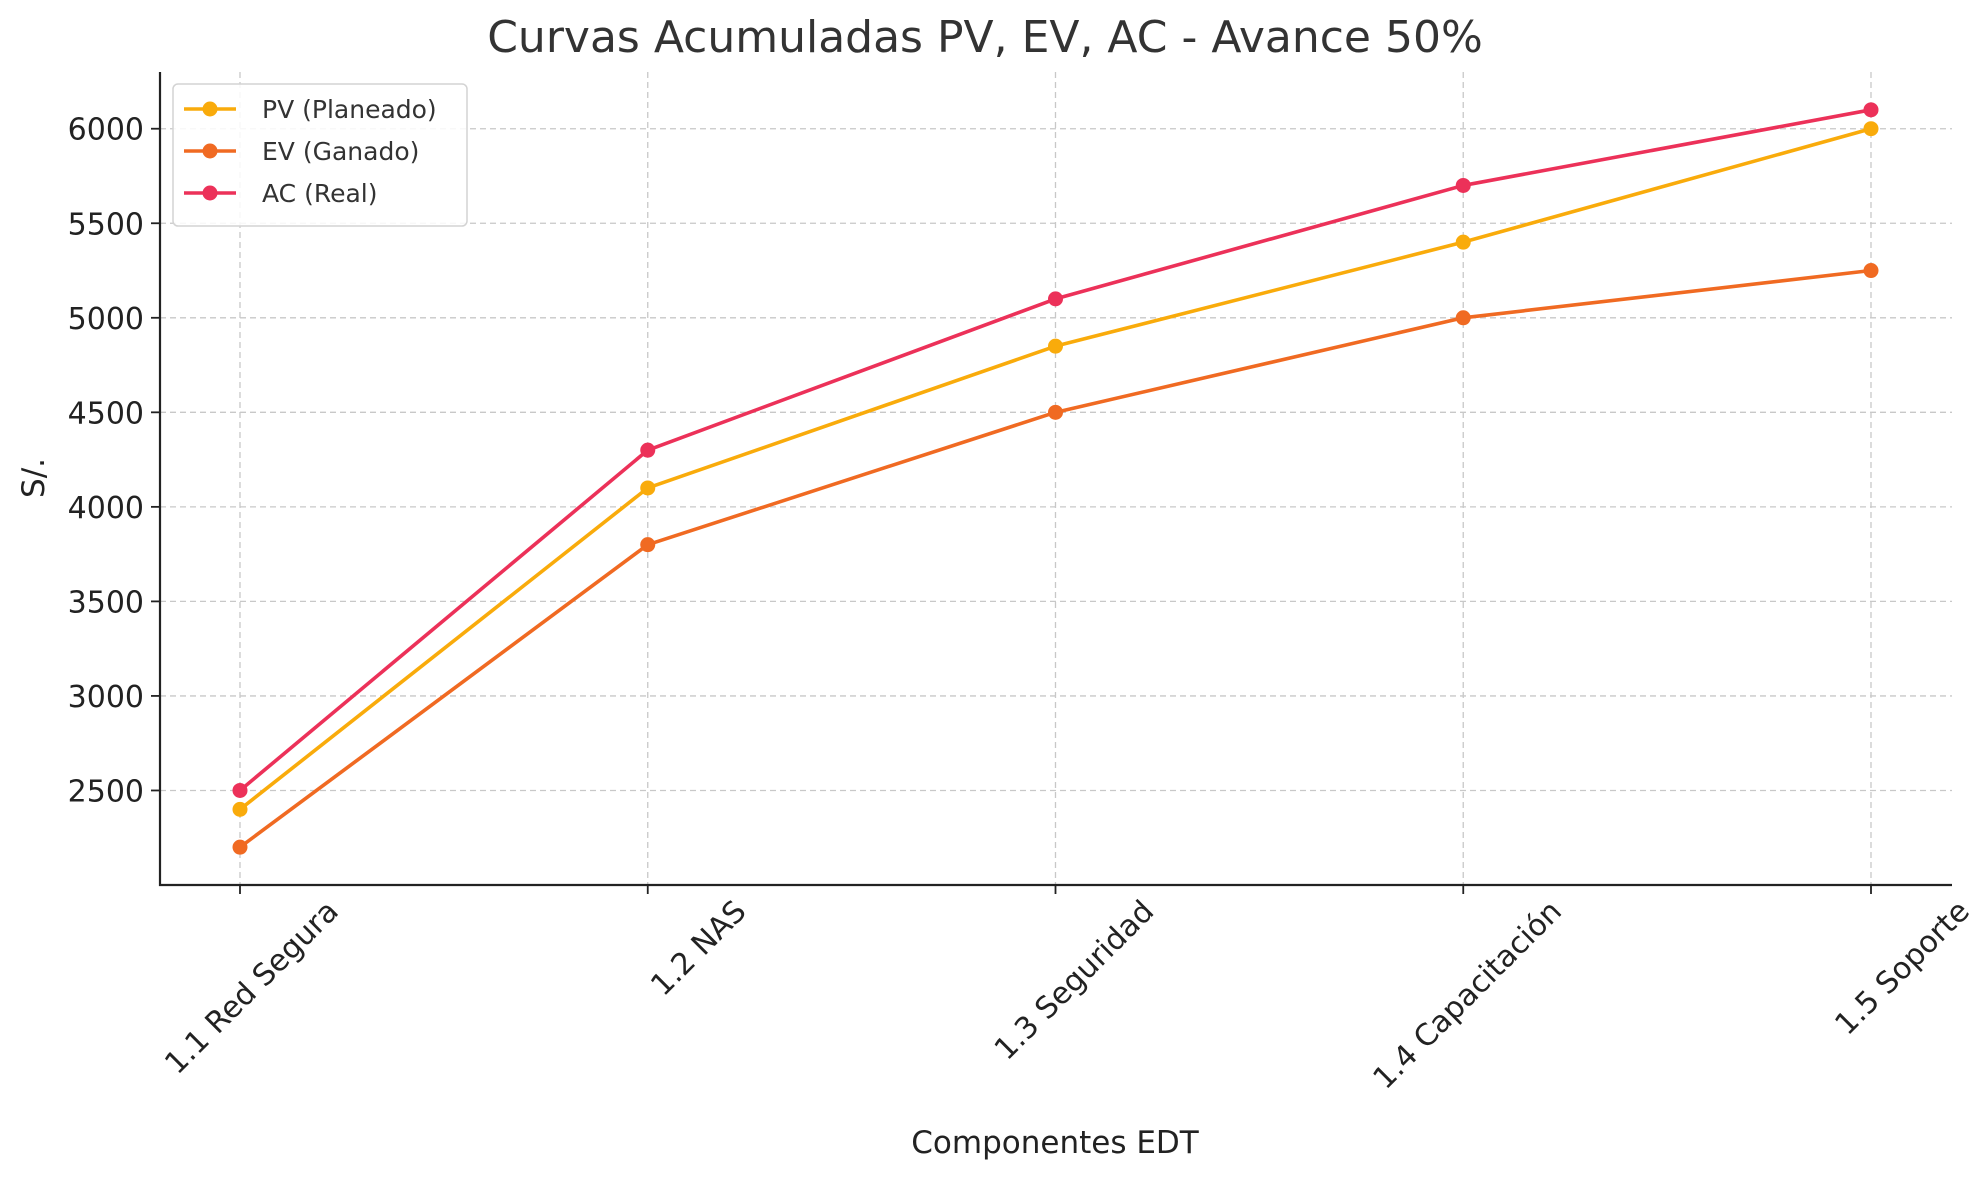 This screenshot has width=1969, height=1180. I want to click on y-tick-label: 3000, so click(106, 697).